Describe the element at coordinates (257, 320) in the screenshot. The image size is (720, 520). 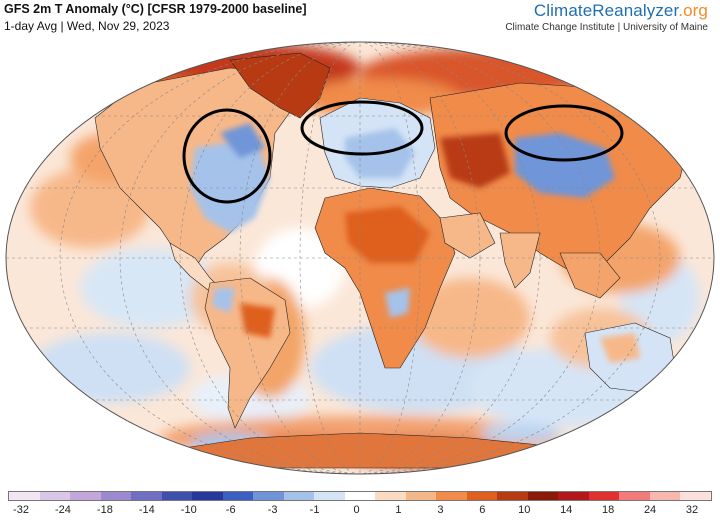
I see `south-america-hot` at that location.